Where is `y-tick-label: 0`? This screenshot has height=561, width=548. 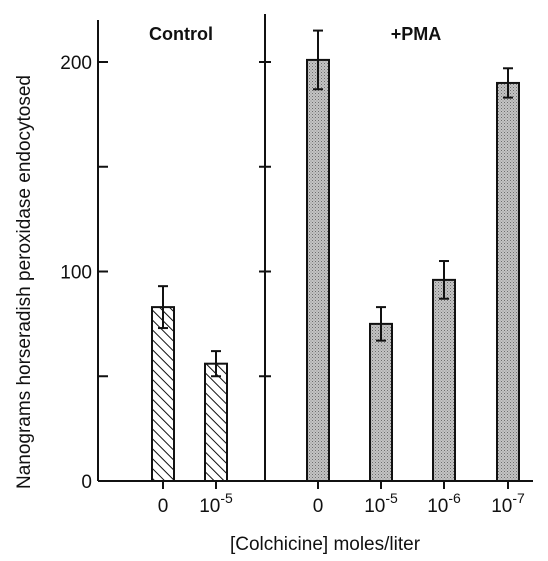
y-tick-label: 0 is located at coordinates (86, 482).